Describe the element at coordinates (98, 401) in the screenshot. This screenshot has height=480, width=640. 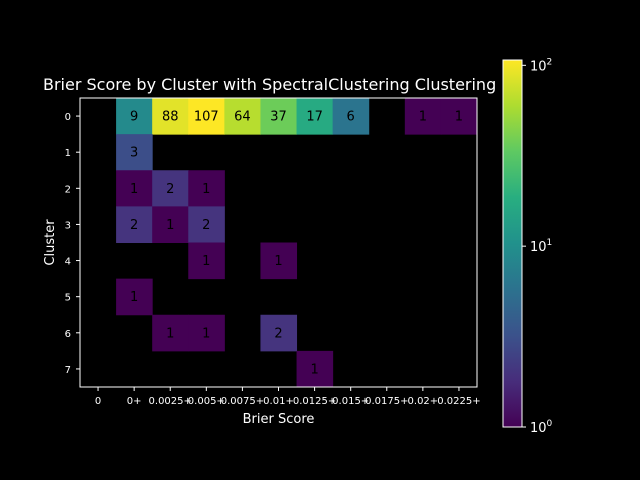
I see `x-tick-label: 0` at that location.